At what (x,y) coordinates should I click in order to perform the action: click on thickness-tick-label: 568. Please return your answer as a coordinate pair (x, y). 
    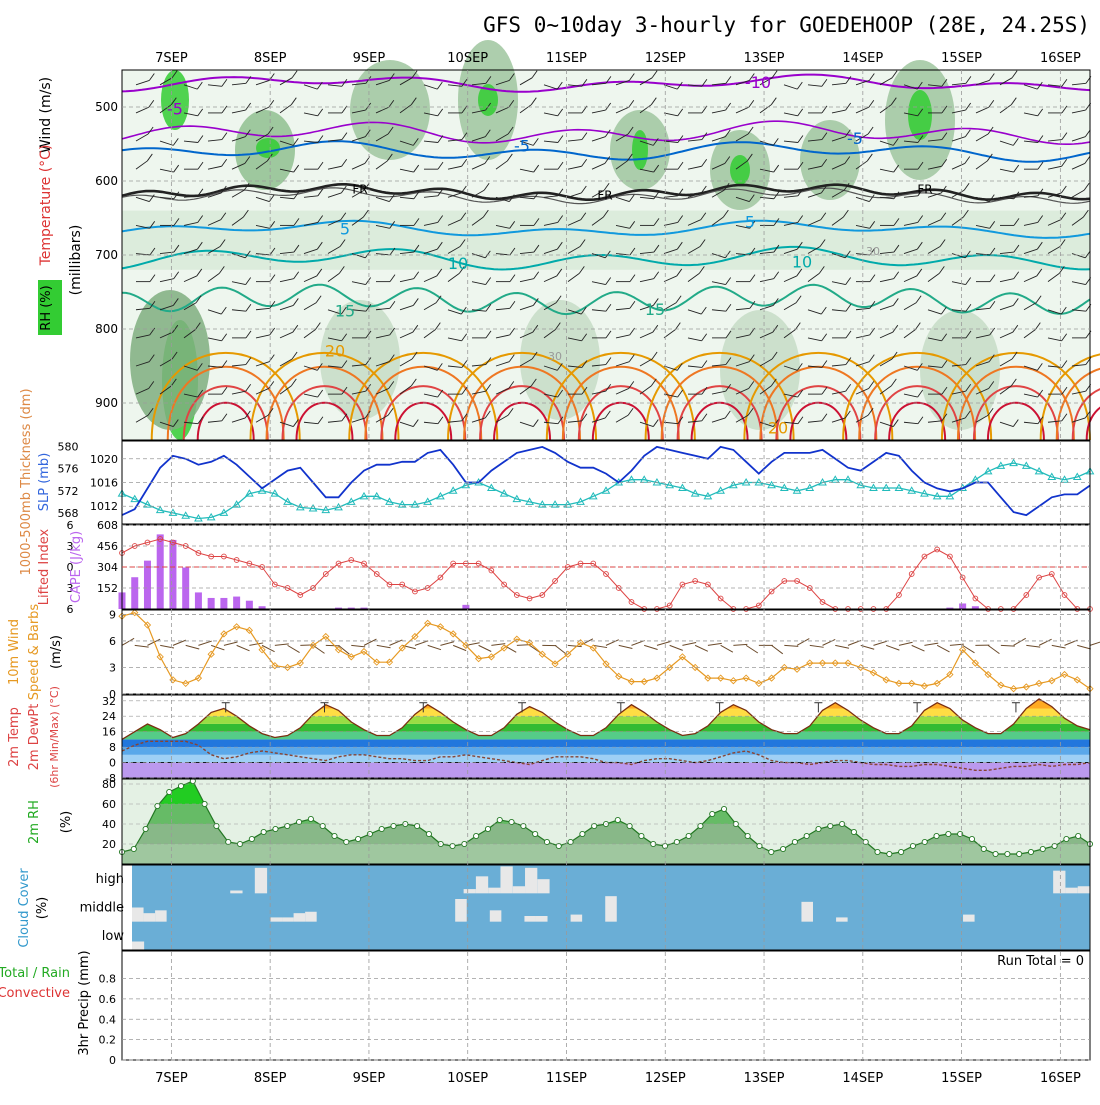
    Looking at the image, I should click on (68, 513).